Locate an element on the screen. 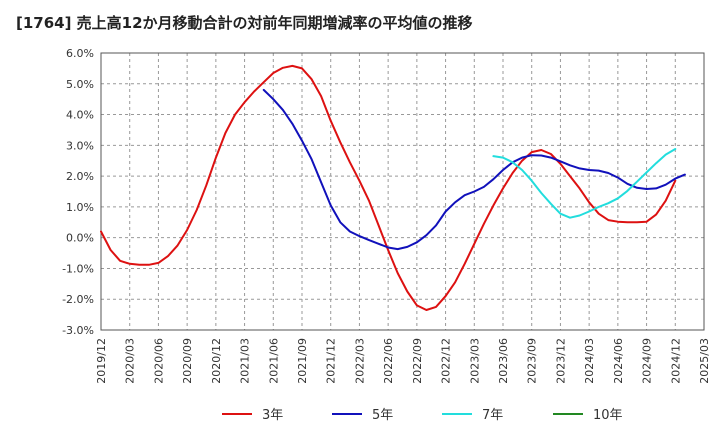 The image size is (720, 440). y-tick-label: 0.0% is located at coordinates (80, 238).